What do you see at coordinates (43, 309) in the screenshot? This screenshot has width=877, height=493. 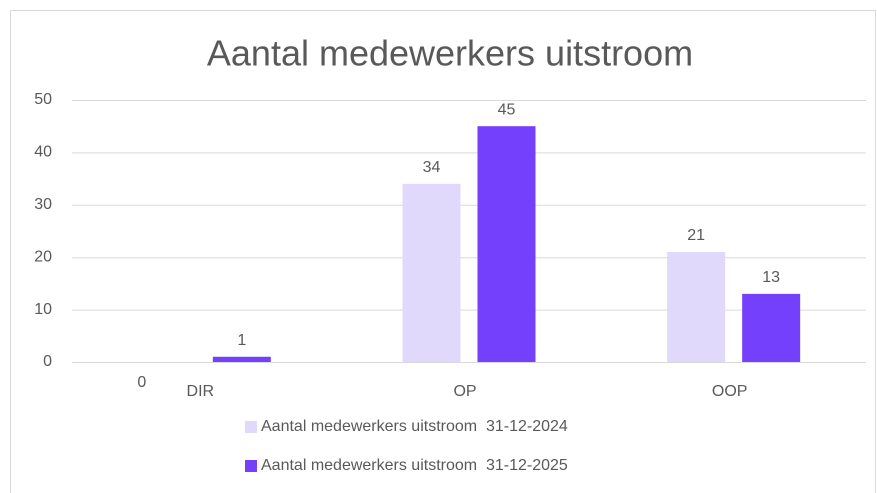 I see `y-tick-label: 10` at bounding box center [43, 309].